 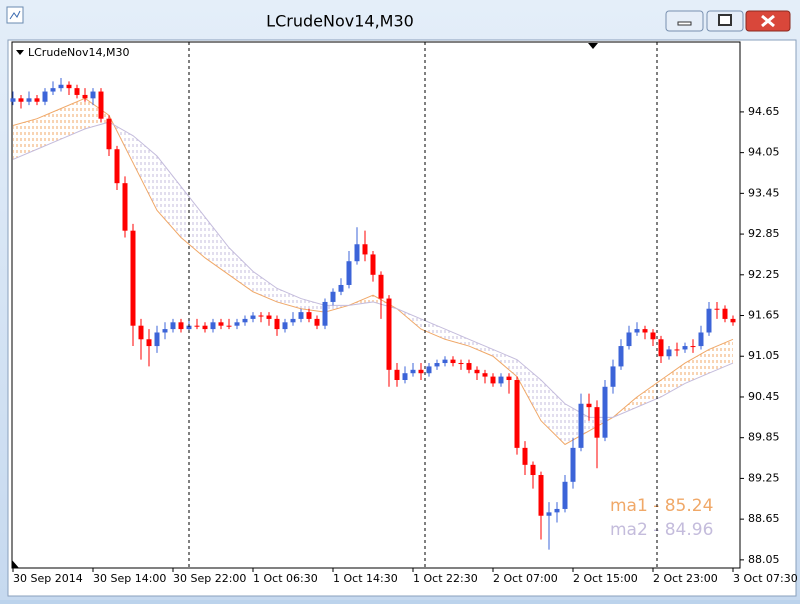 What do you see at coordinates (340, 21) in the screenshot?
I see `window-title: LCrudeNov14,M30` at bounding box center [340, 21].